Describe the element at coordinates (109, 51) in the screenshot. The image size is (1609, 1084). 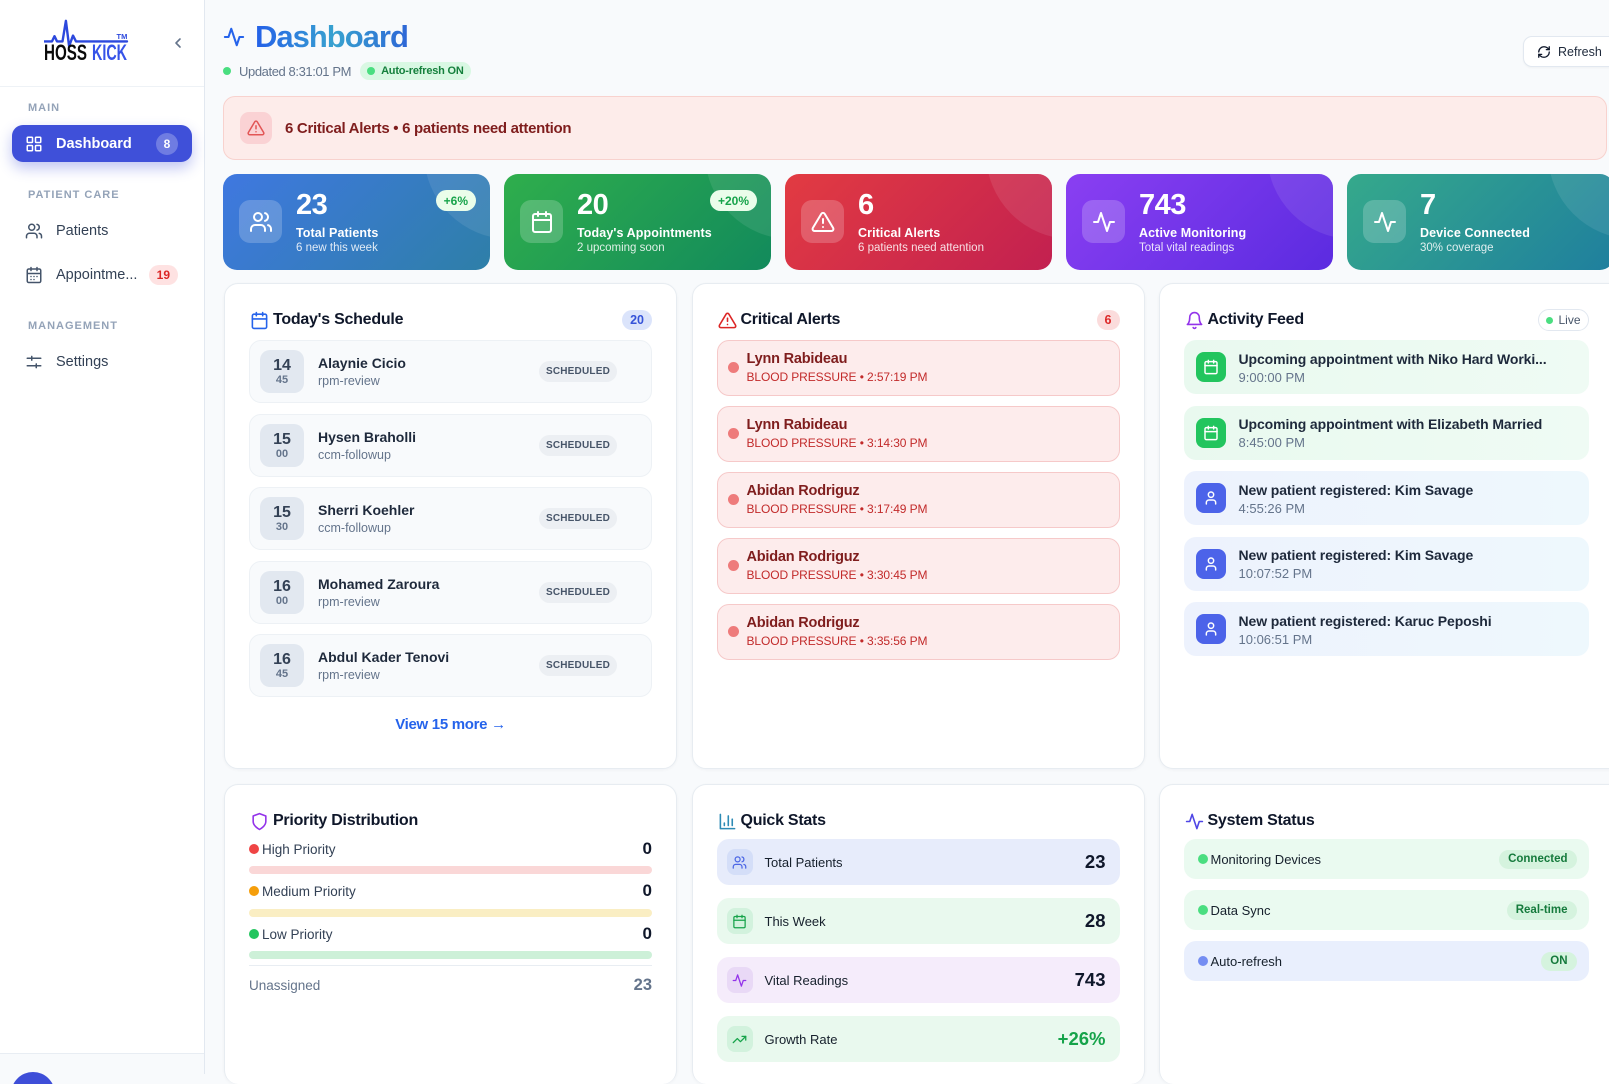
I see `svg-text: KICK` at that location.